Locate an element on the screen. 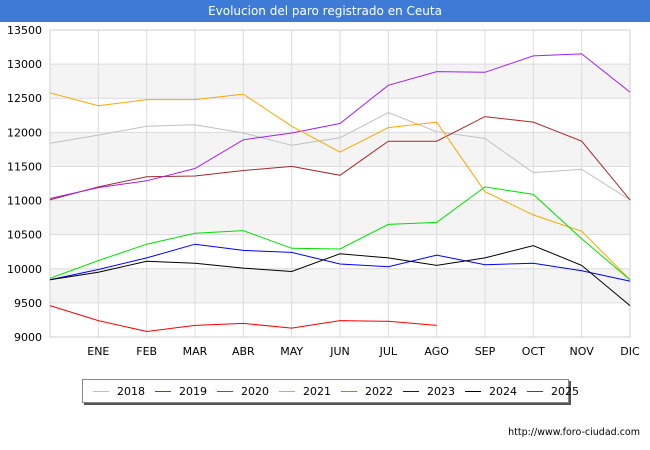  series-line-2025 is located at coordinates (243, 319).